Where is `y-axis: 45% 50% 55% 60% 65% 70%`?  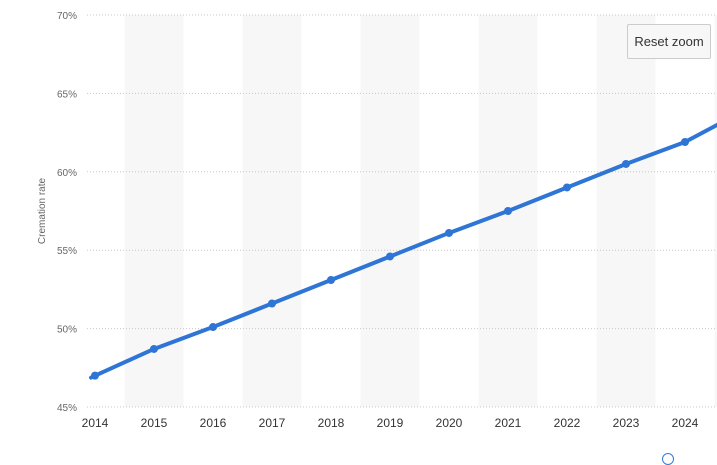
y-axis: 45% 50% 55% 60% 65% 70% is located at coordinates (67, 212).